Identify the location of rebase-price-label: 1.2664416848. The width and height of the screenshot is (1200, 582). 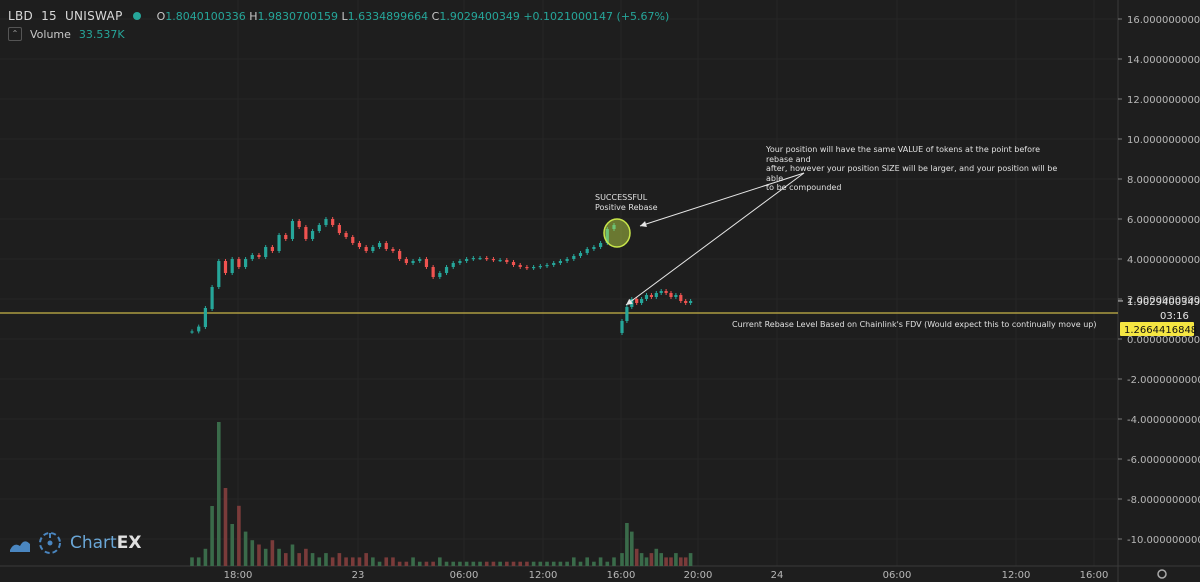
(1160, 330).